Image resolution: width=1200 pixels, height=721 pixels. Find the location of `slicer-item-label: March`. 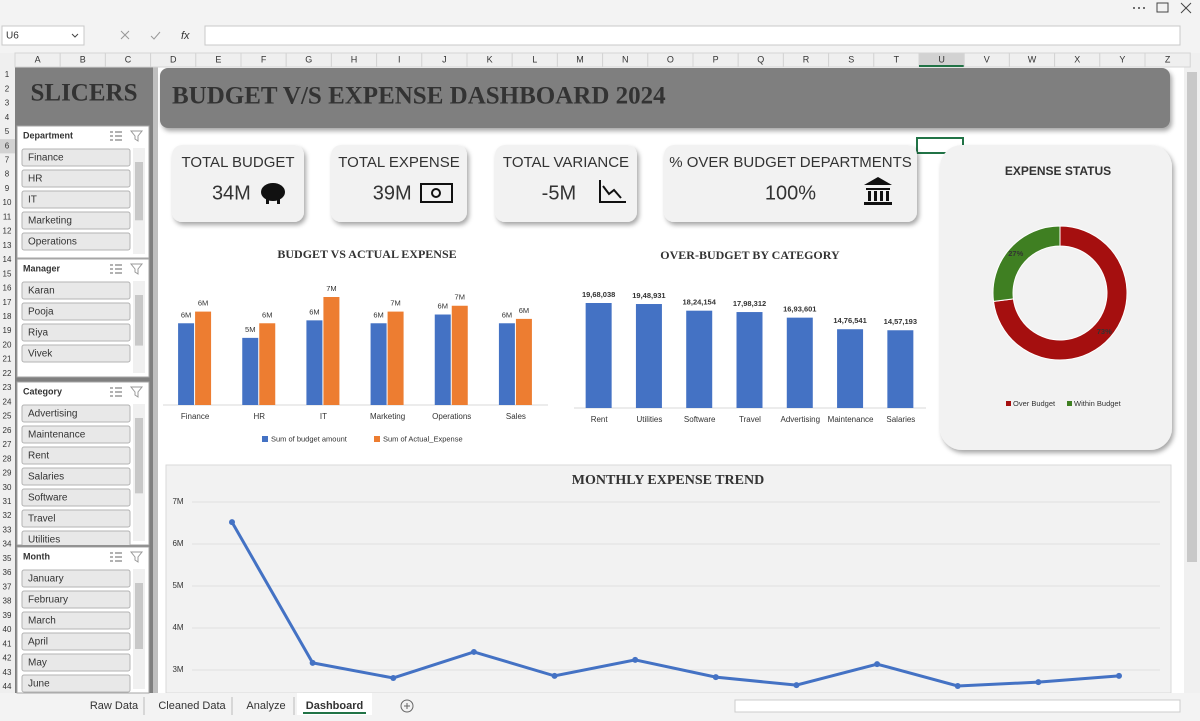

slicer-item-label: March is located at coordinates (42, 621).